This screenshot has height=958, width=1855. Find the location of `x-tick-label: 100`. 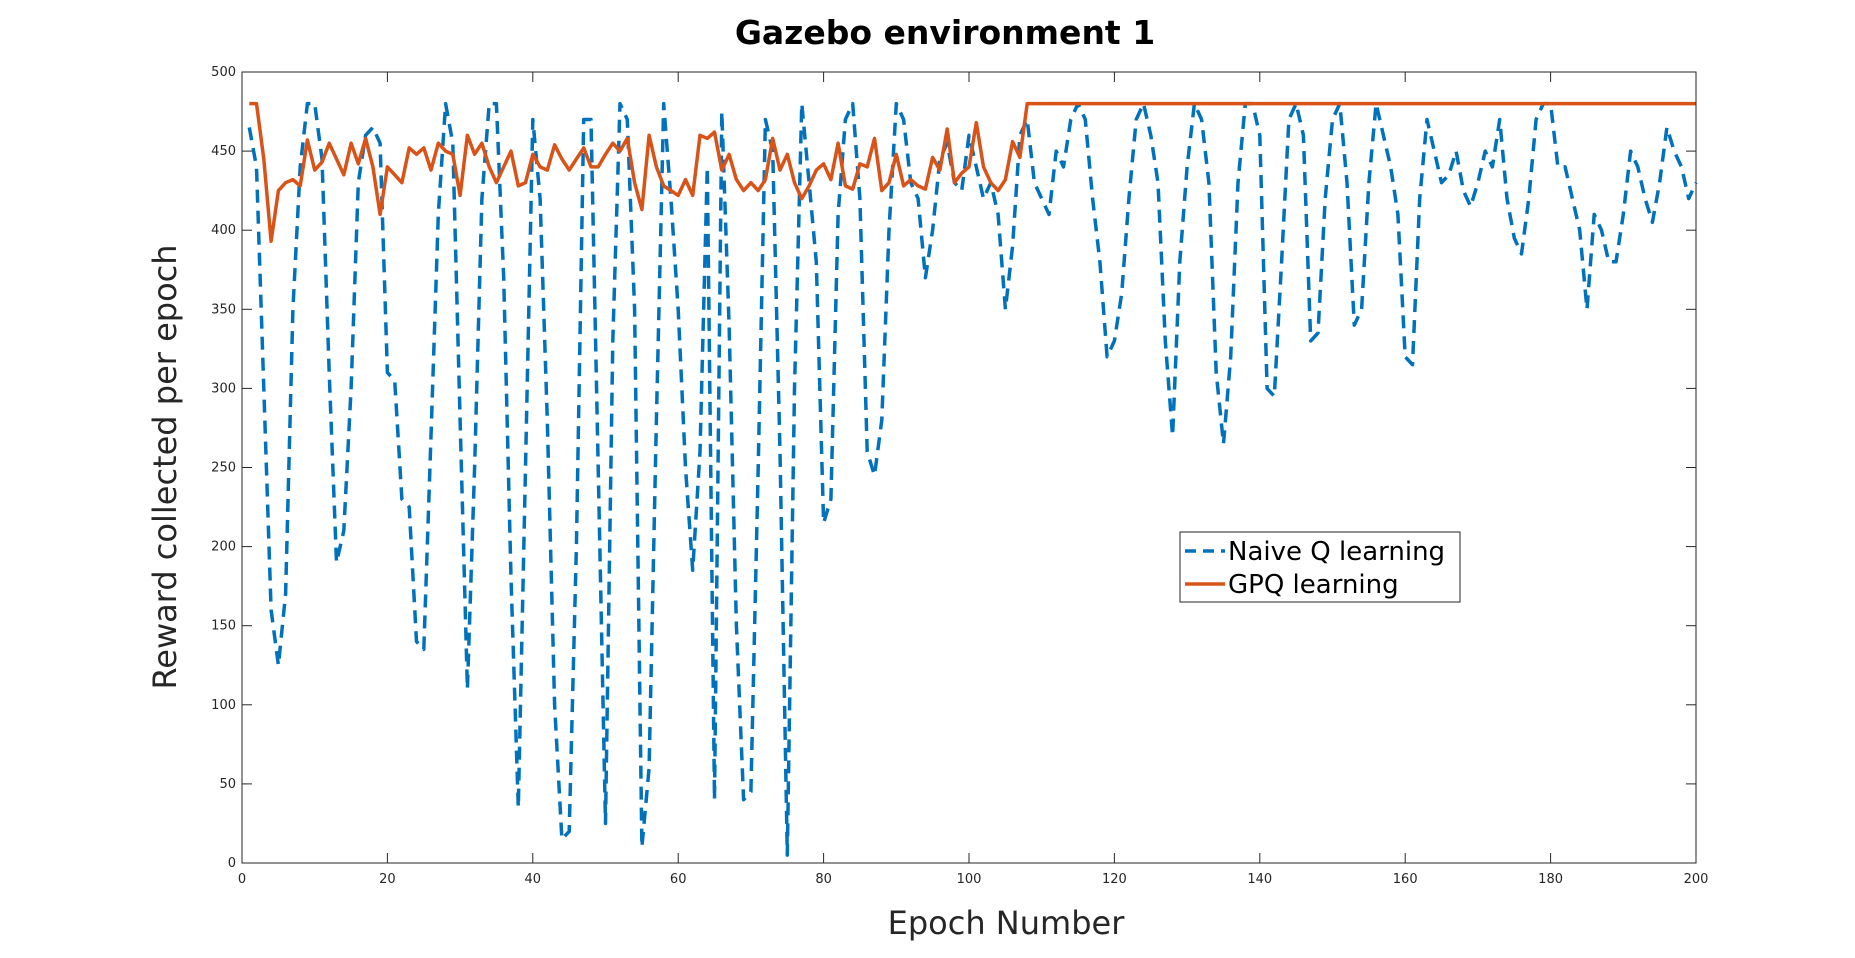

x-tick-label: 100 is located at coordinates (969, 879).